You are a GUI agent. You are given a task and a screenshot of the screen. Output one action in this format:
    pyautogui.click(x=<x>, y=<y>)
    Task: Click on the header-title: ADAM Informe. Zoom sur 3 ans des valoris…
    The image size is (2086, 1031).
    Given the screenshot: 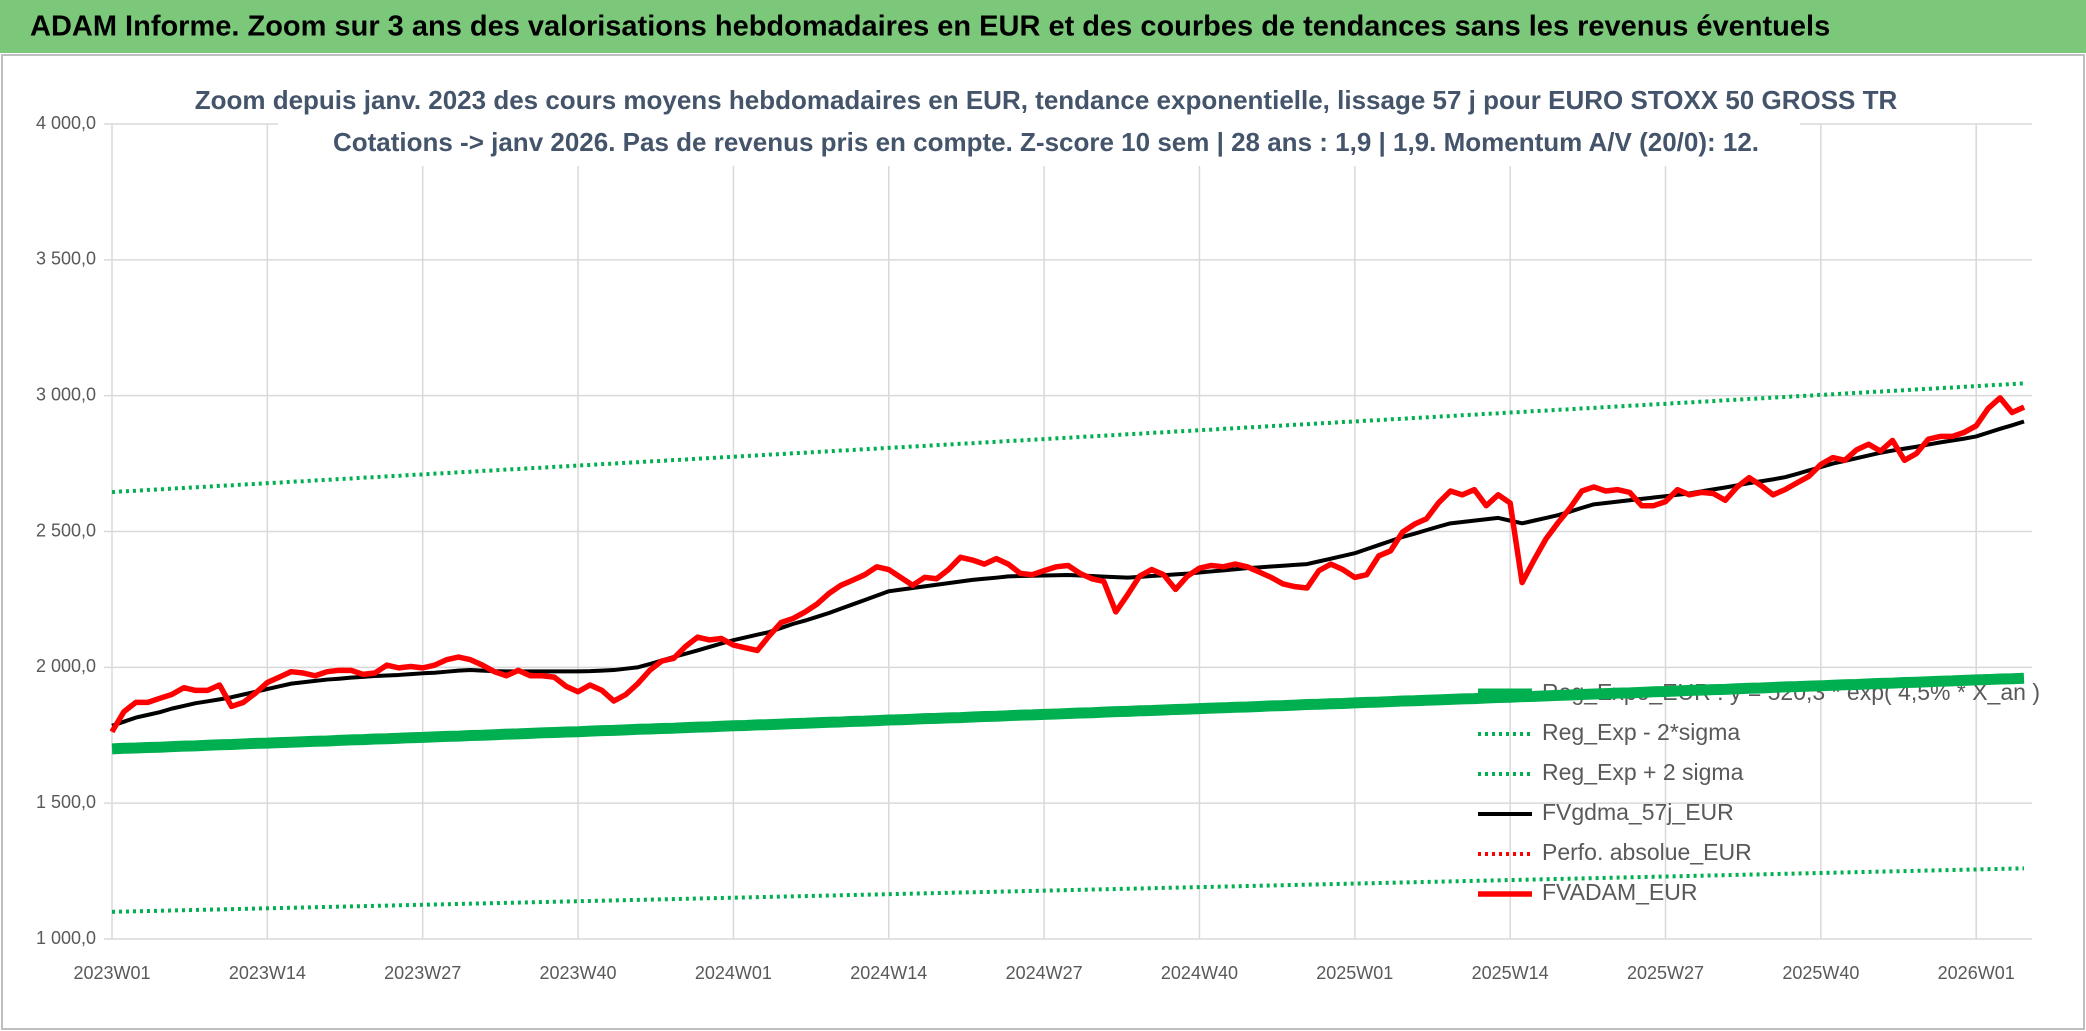 What is the action you would take?
    pyautogui.click(x=930, y=27)
    